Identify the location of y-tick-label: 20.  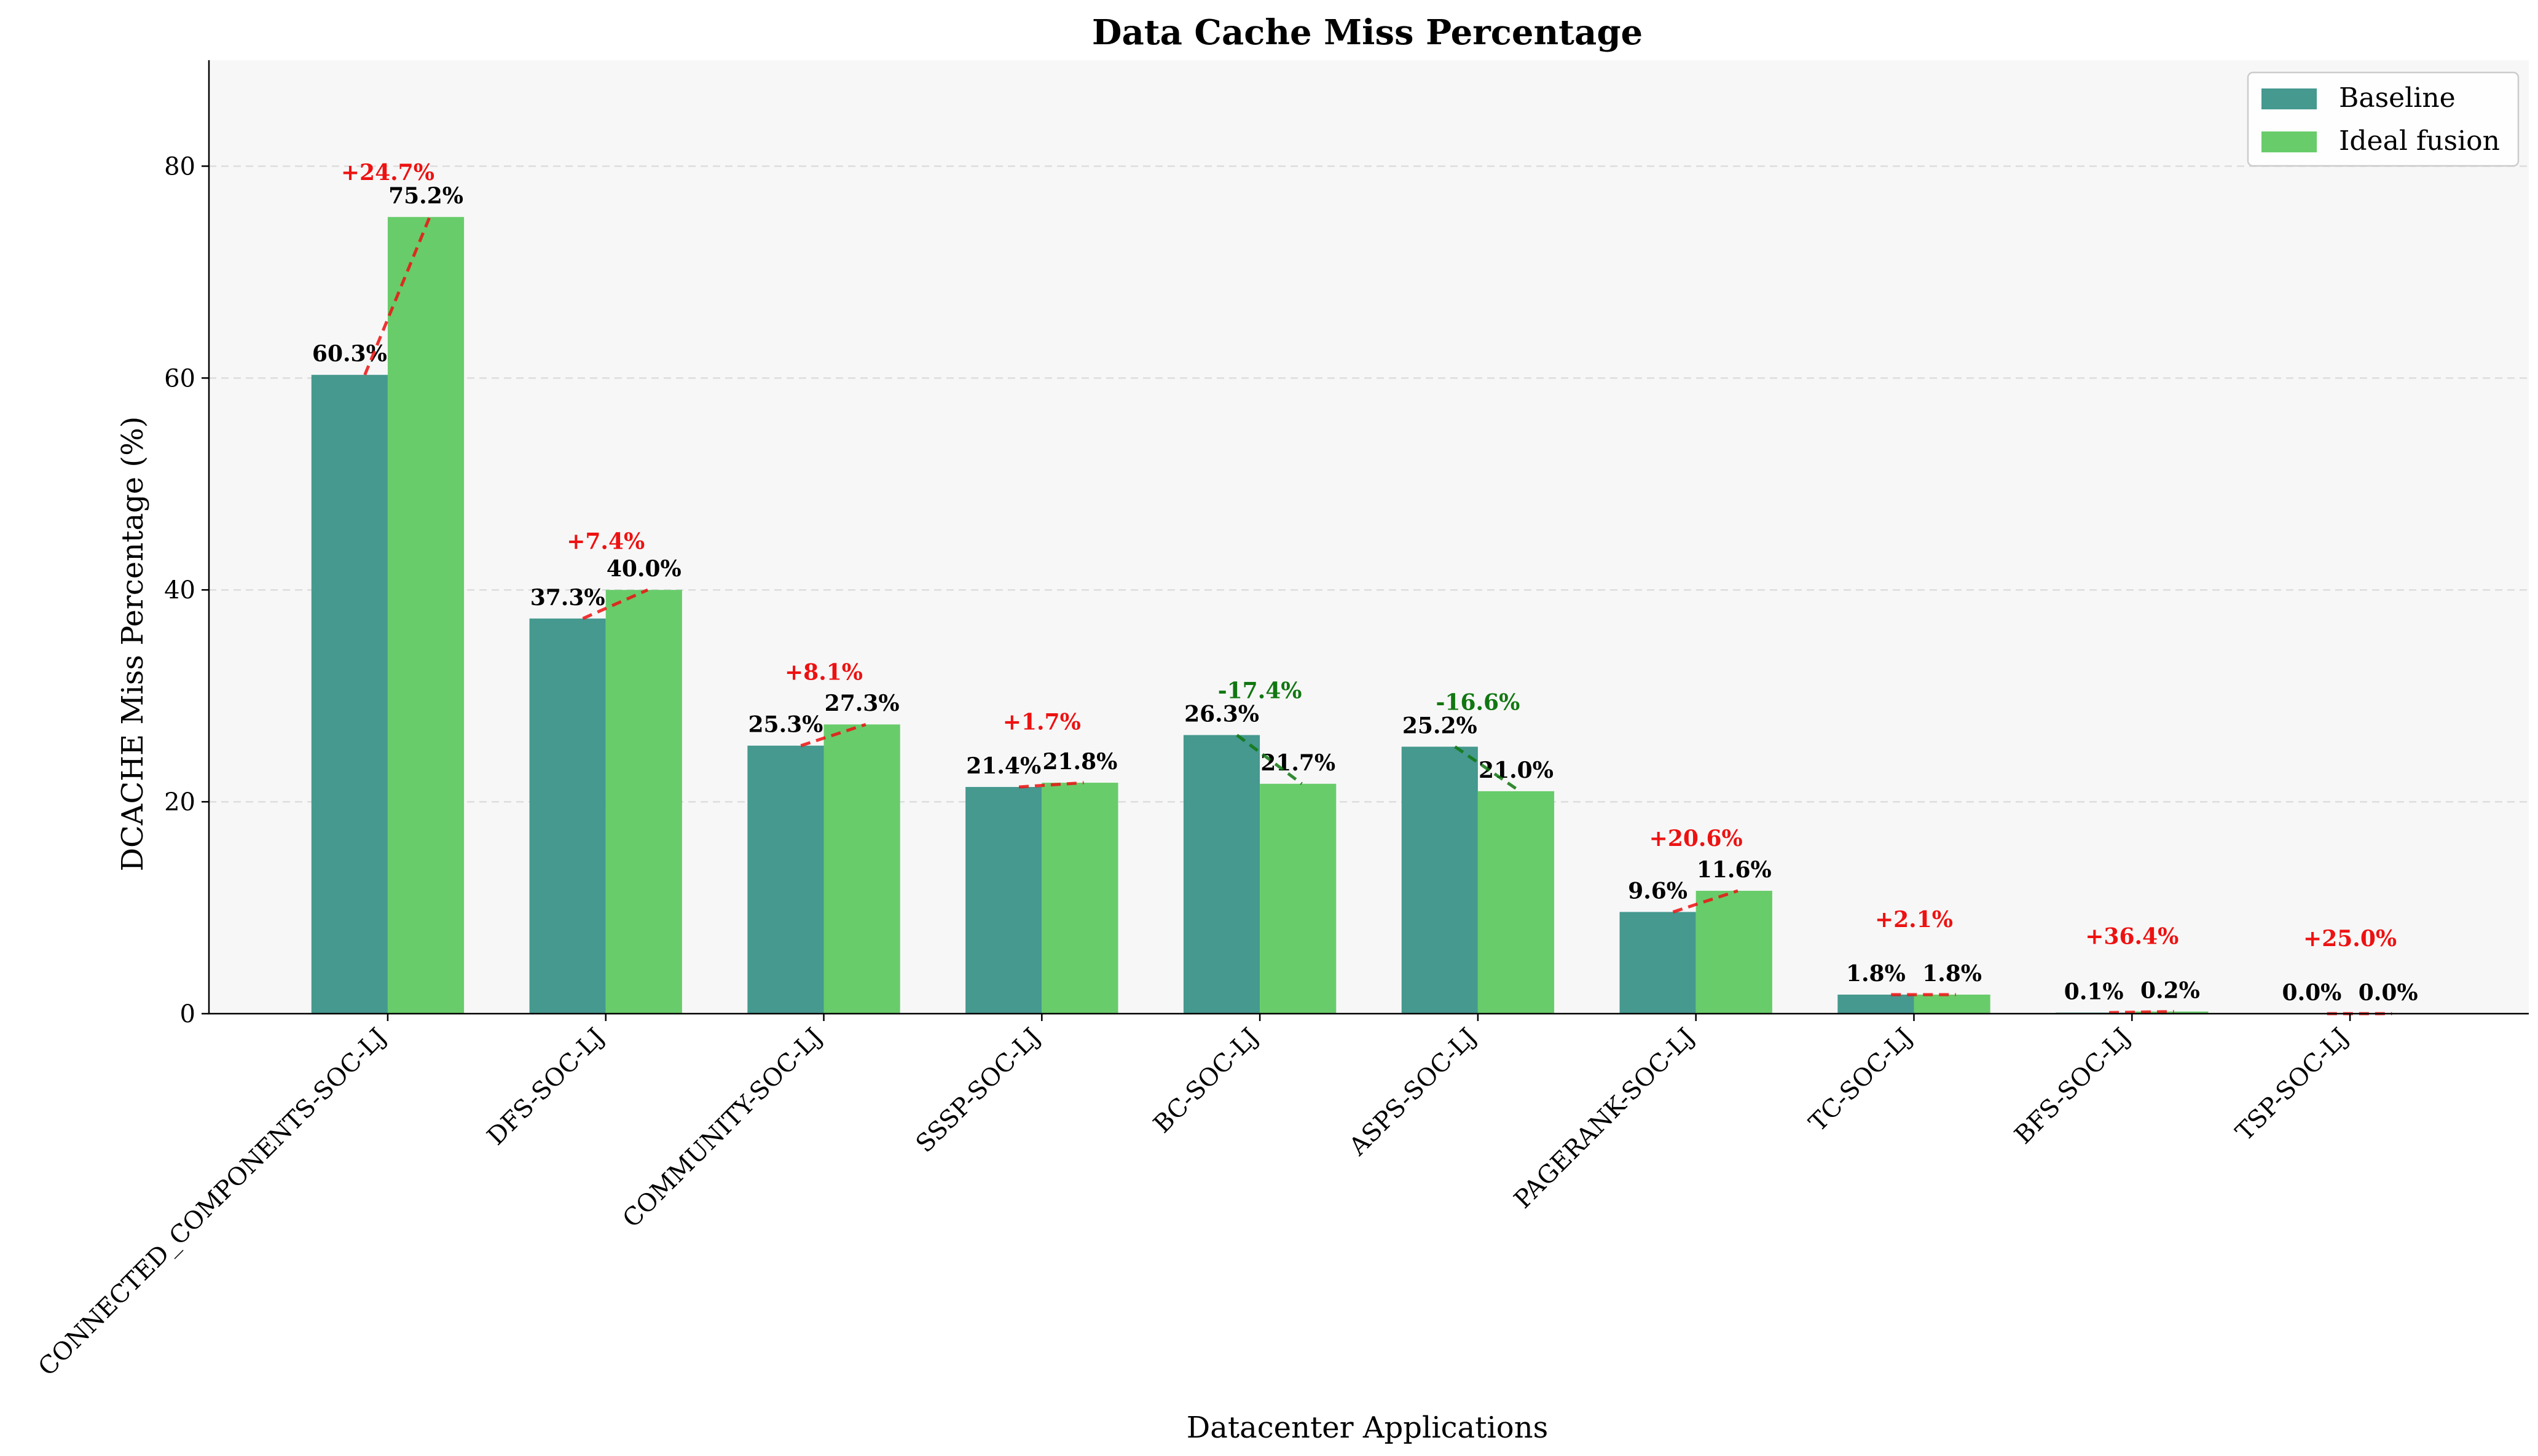
(179, 802).